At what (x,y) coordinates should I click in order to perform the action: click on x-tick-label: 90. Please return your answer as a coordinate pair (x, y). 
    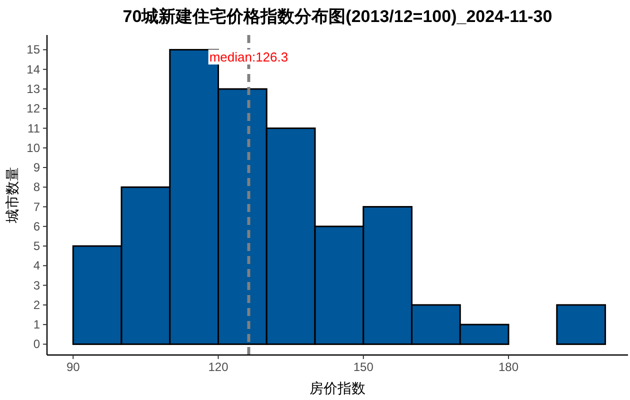
    Looking at the image, I should click on (73, 367).